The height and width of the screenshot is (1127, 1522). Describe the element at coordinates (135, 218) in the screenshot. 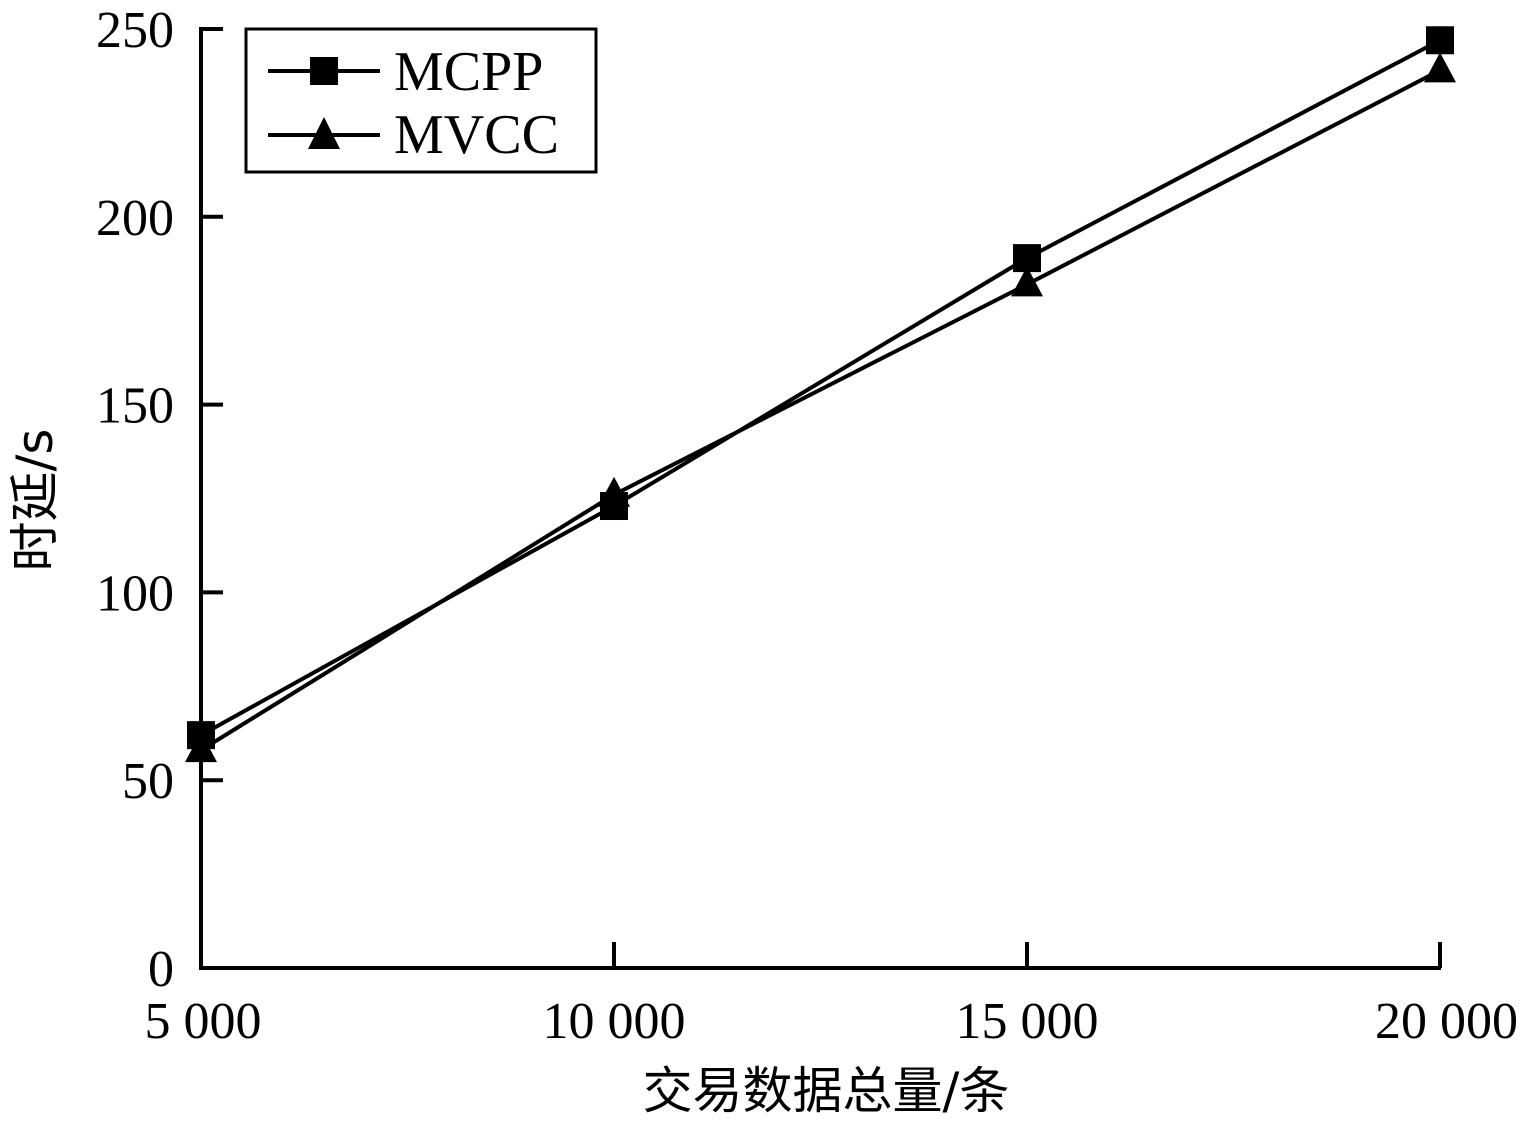

I see `y-tick-label: 200` at that location.